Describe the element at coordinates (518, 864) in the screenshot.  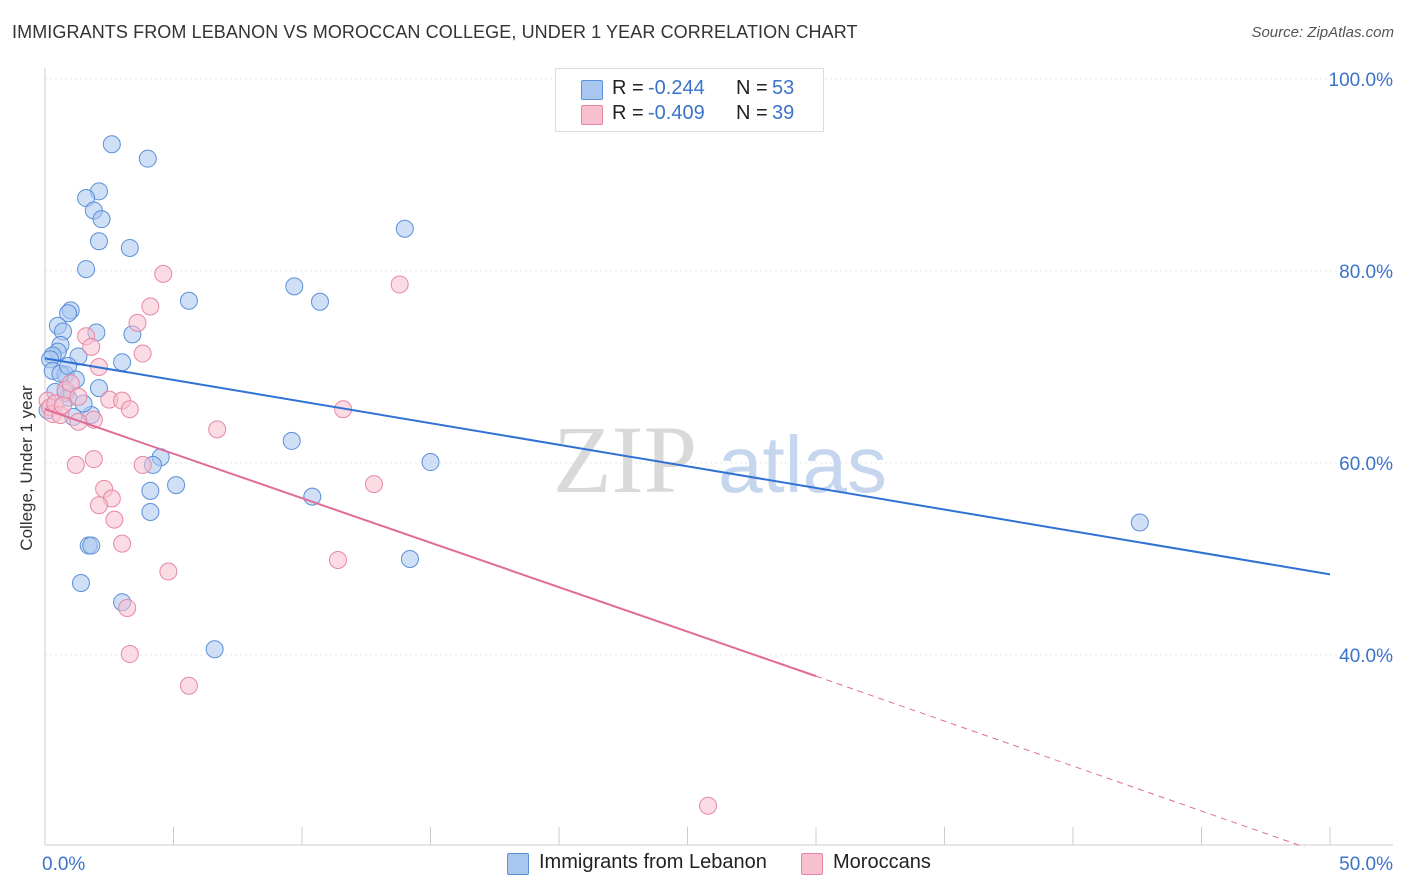
I see `series-swatch-lebanon` at that location.